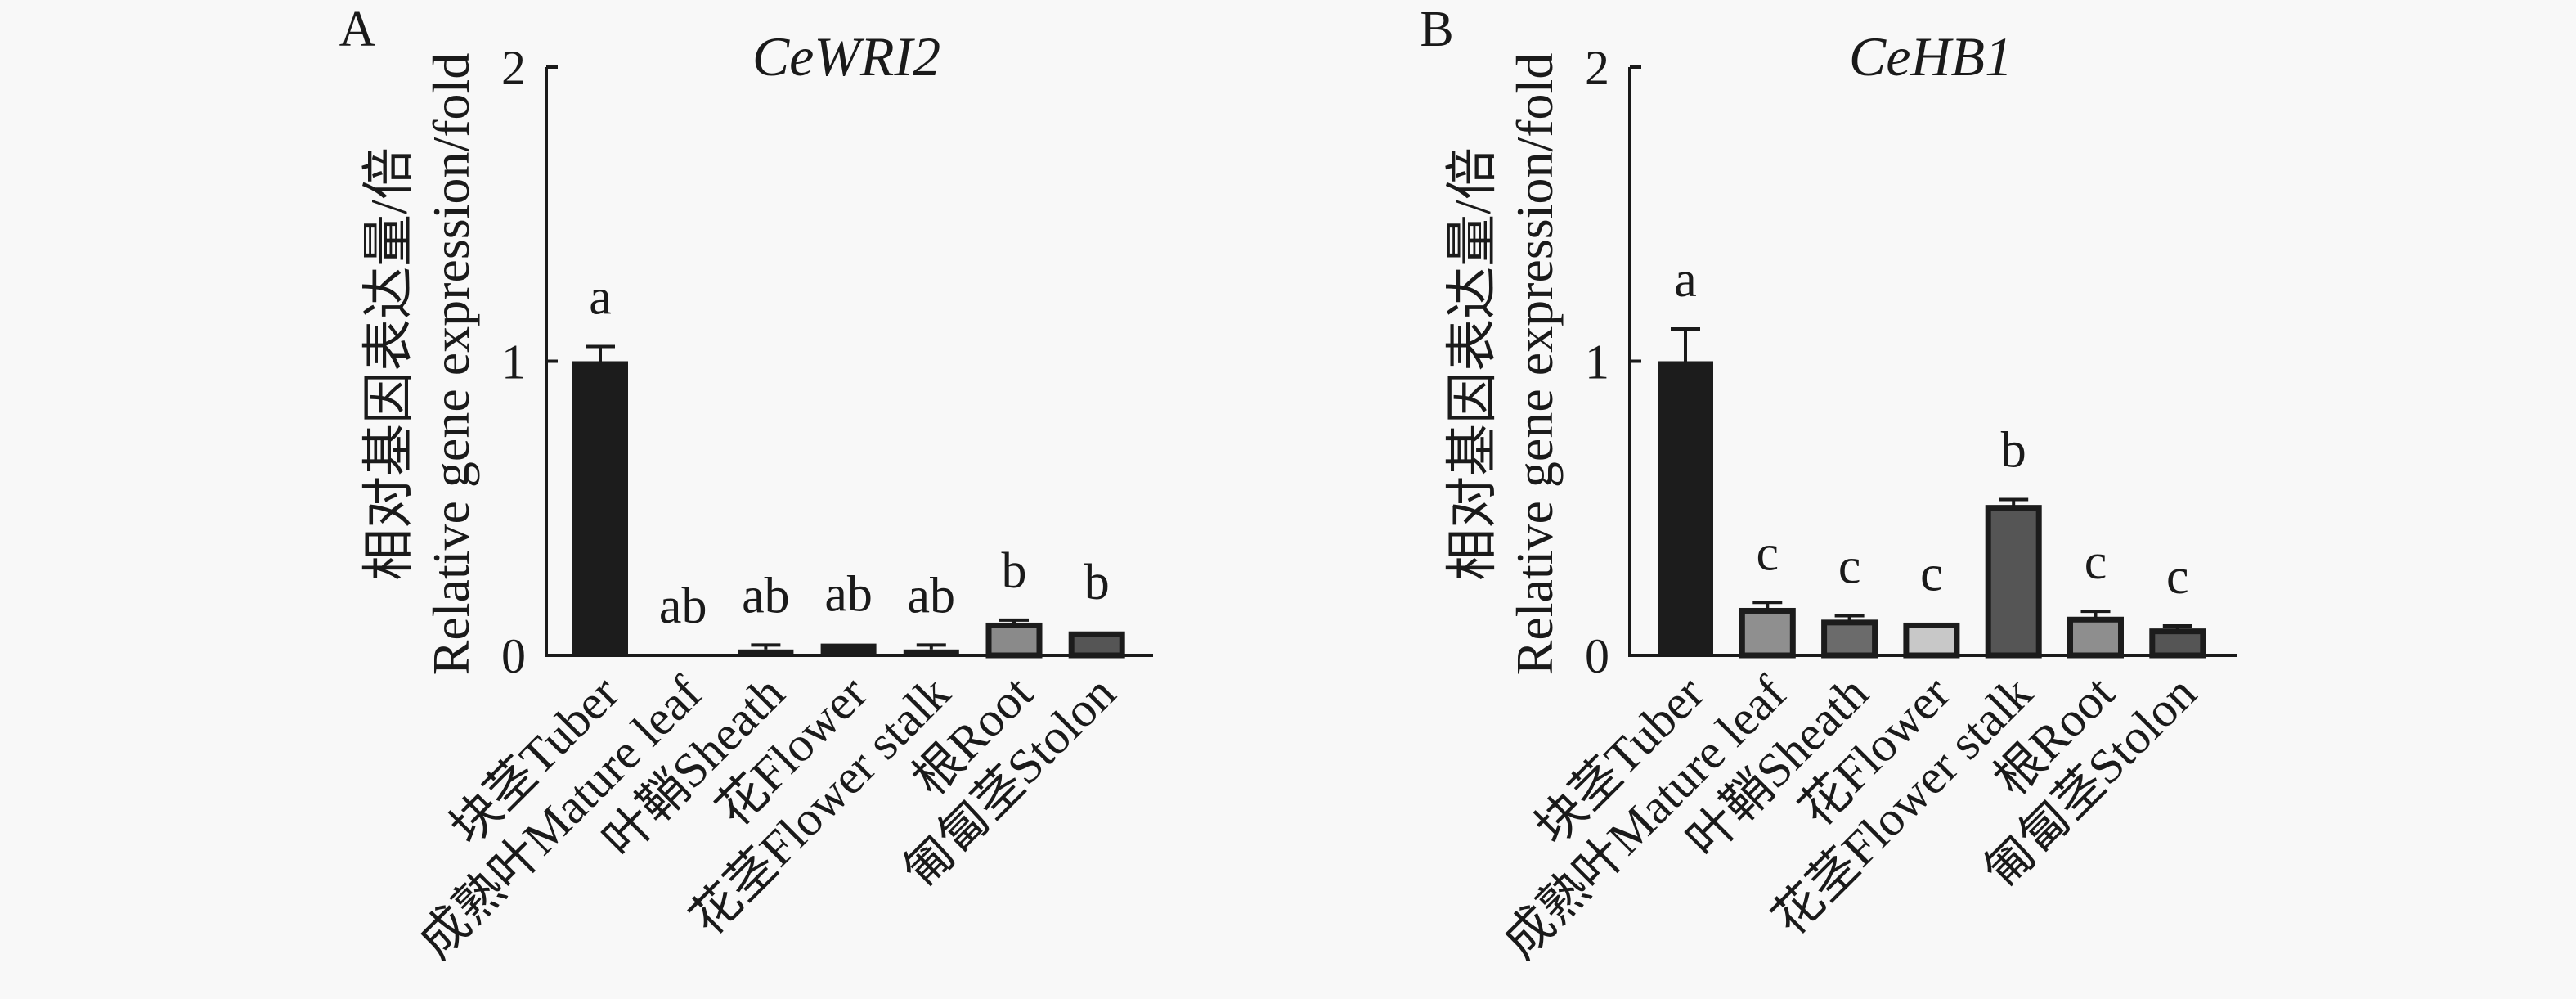 The image size is (2576, 999). Describe the element at coordinates (846, 57) in the screenshot. I see `chart-title: CeWRI2` at that location.